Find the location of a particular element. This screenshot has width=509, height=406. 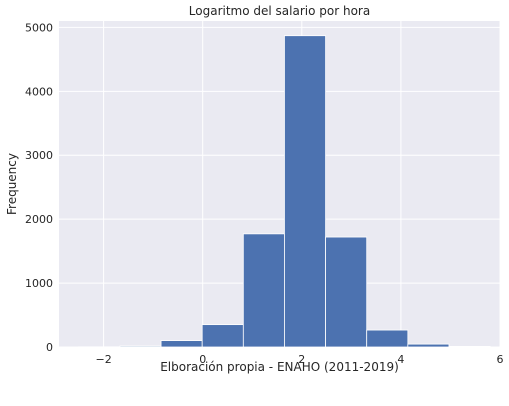

x-axis-label: Elboración propia - ENAHO (2011-2019) is located at coordinates (279, 367).